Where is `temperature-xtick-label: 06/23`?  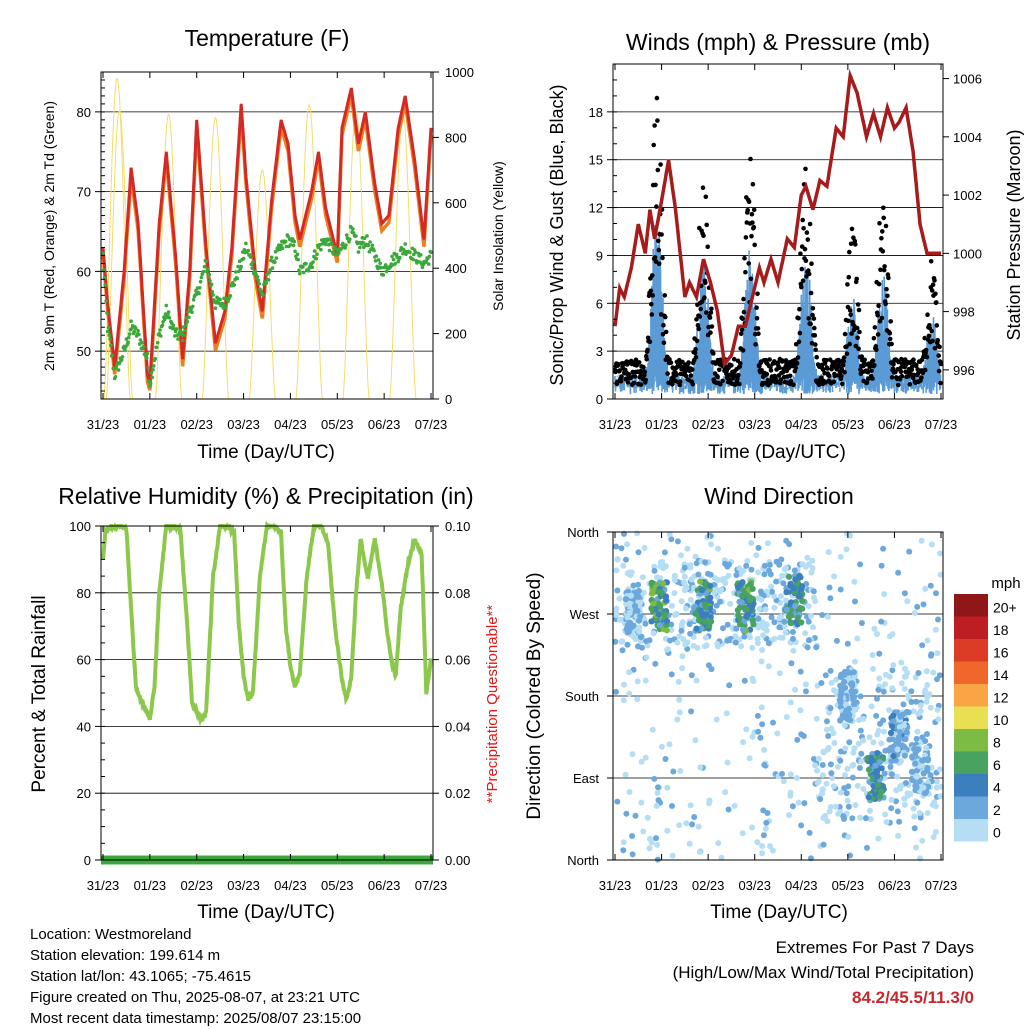 temperature-xtick-label: 06/23 is located at coordinates (384, 424).